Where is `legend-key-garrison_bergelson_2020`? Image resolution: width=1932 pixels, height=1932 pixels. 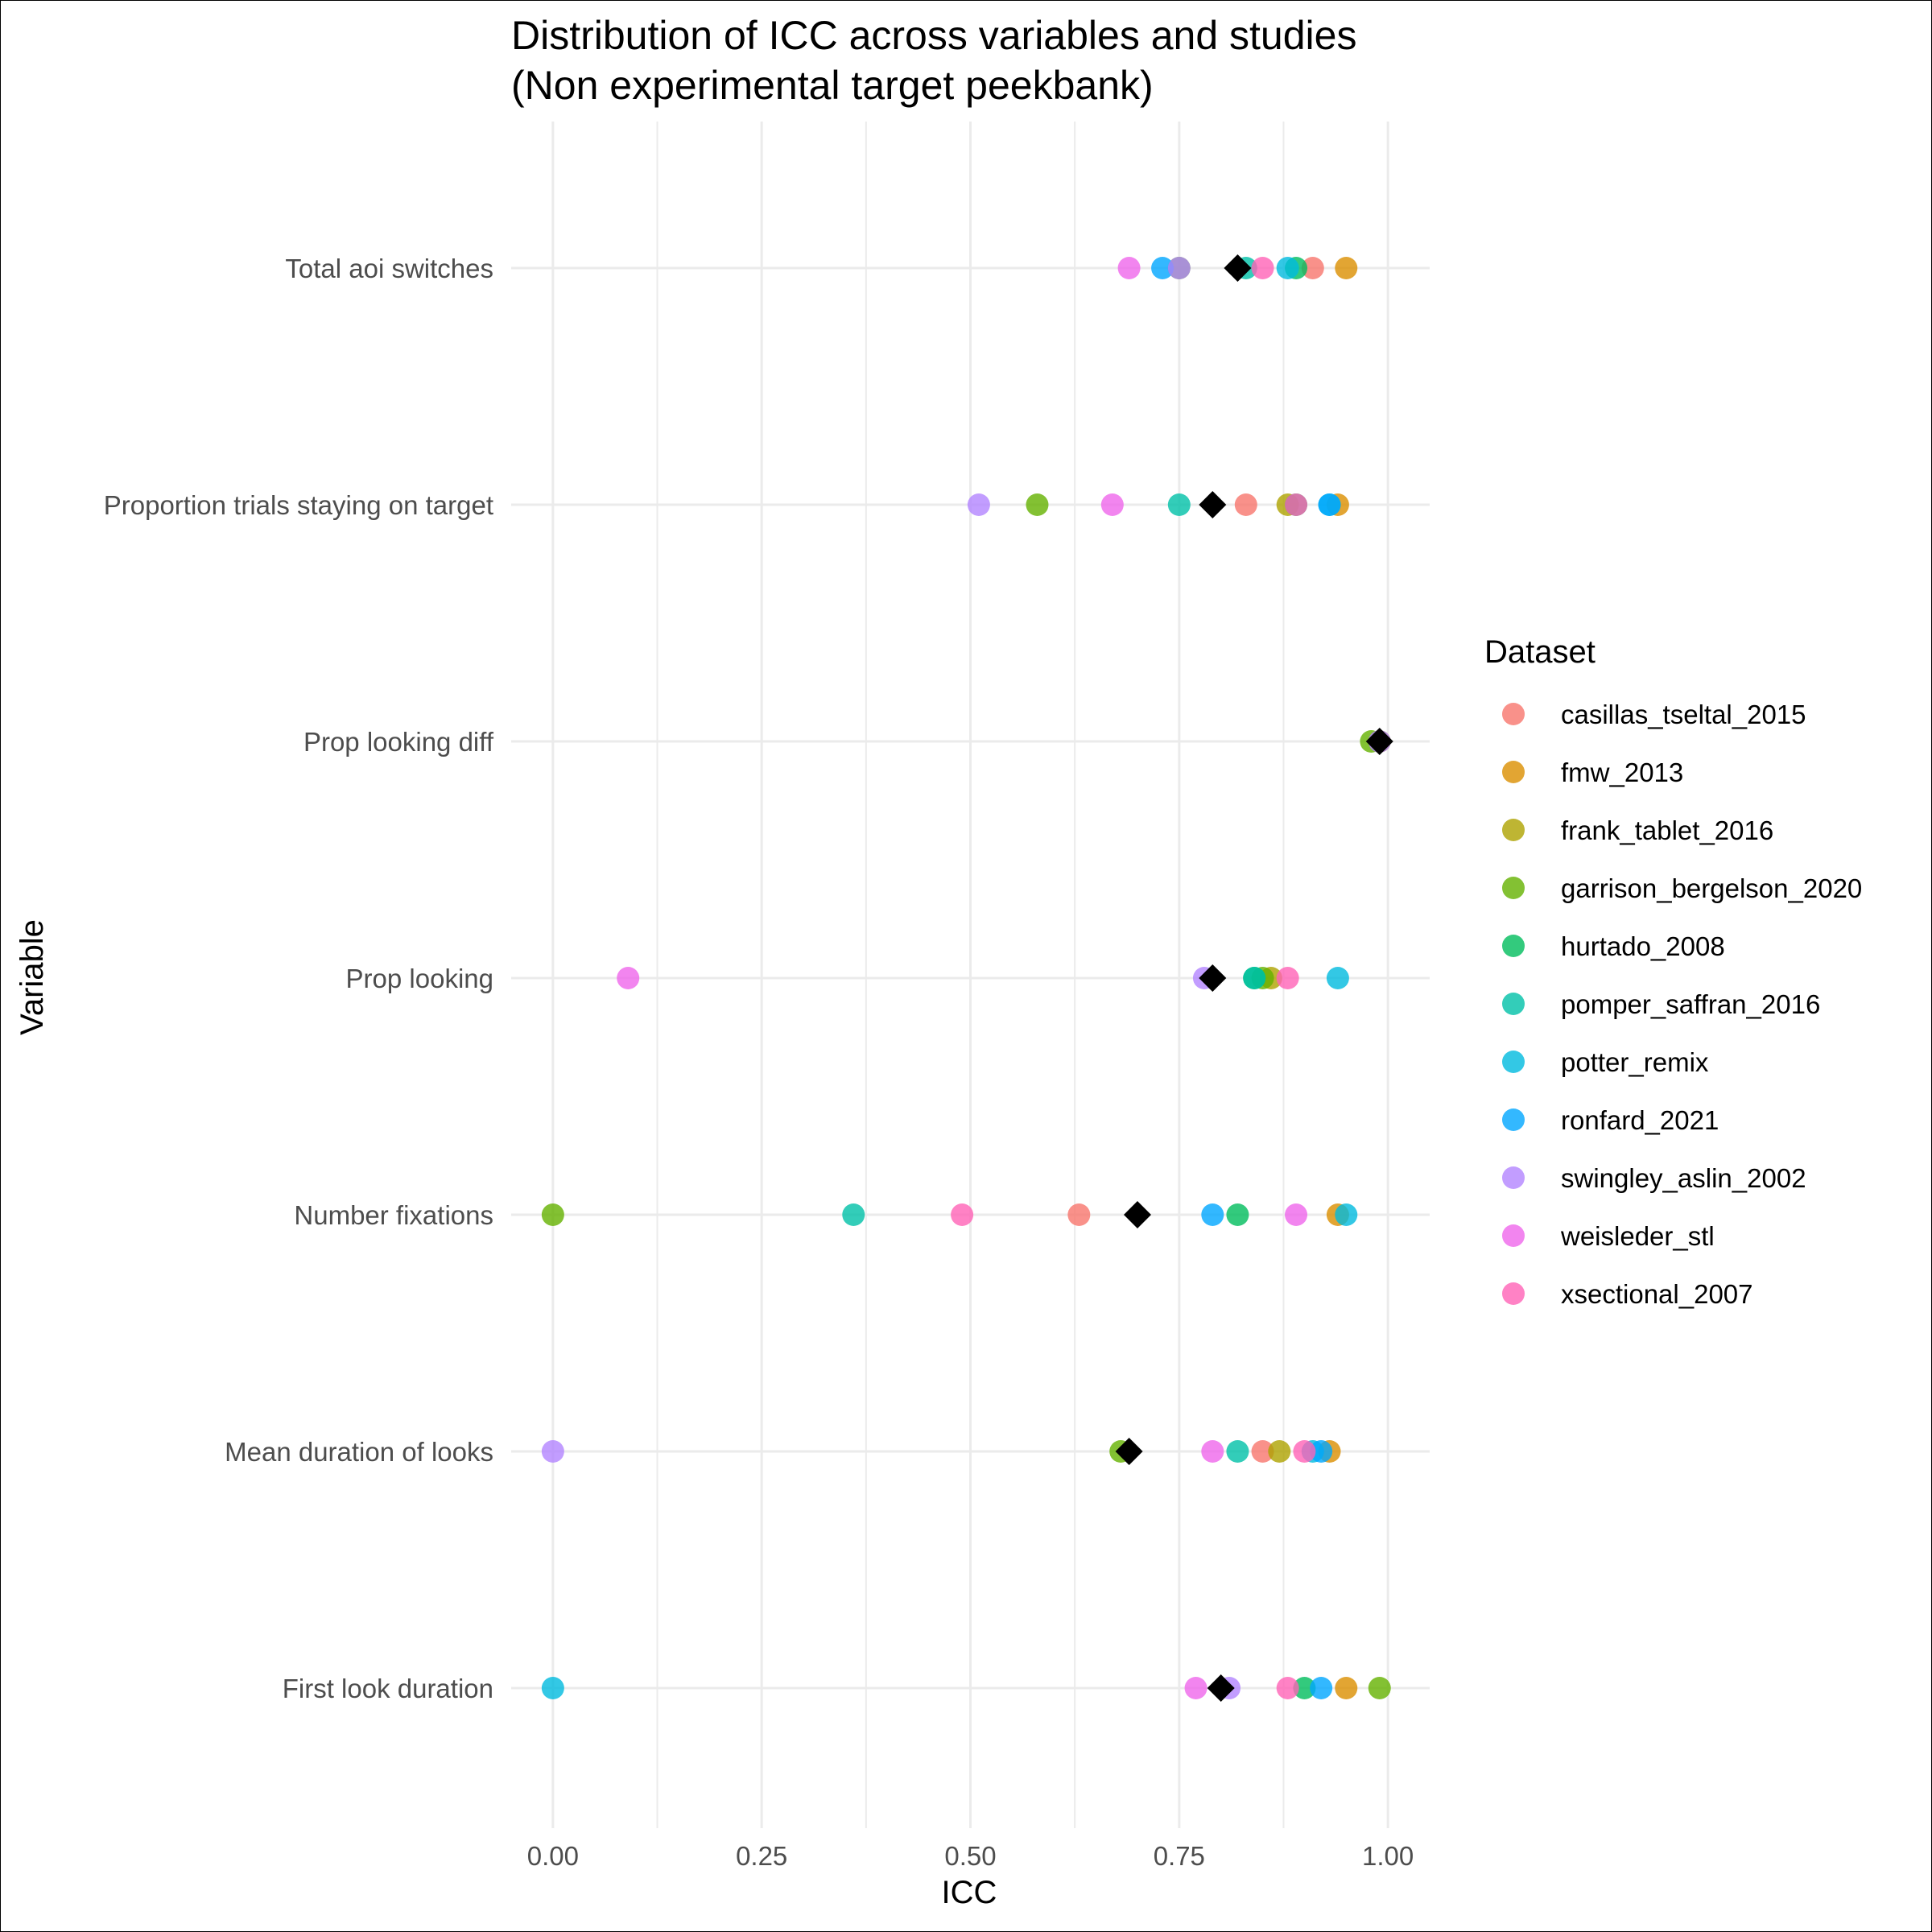
legend-key-garrison_bergelson_2020 is located at coordinates (1513, 888).